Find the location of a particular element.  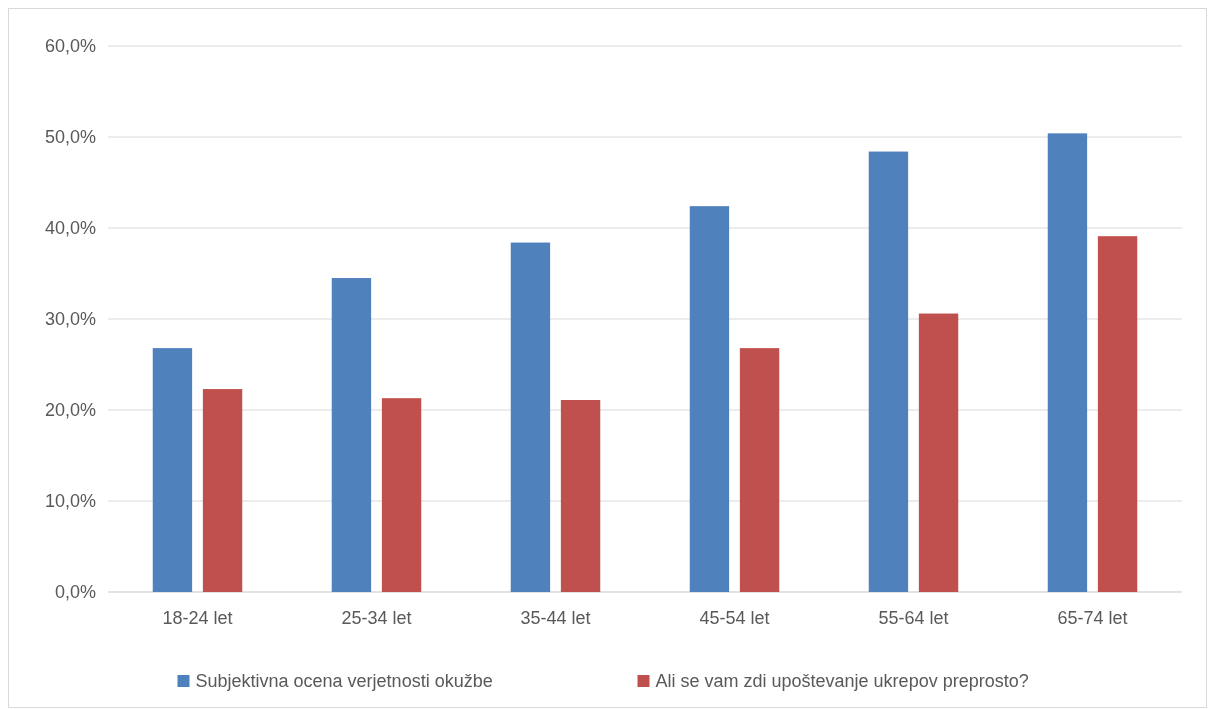

x-tick-label: 55-64 let is located at coordinates (913, 618).